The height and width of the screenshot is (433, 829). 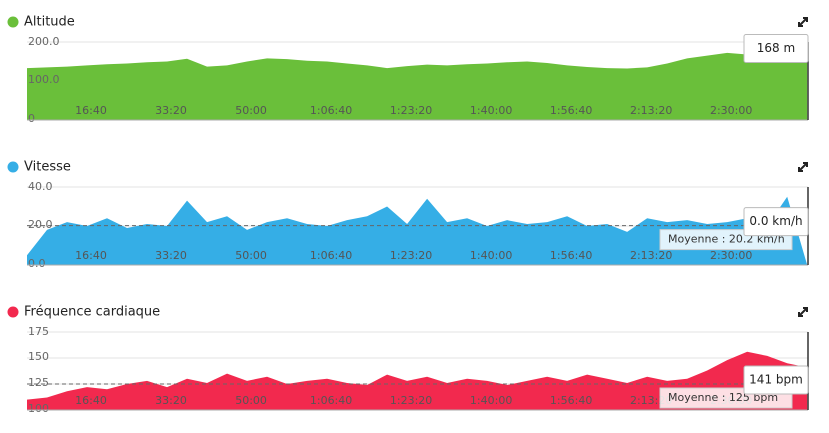 What do you see at coordinates (40, 186) in the screenshot?
I see `y-tick-label: 40.0` at bounding box center [40, 186].